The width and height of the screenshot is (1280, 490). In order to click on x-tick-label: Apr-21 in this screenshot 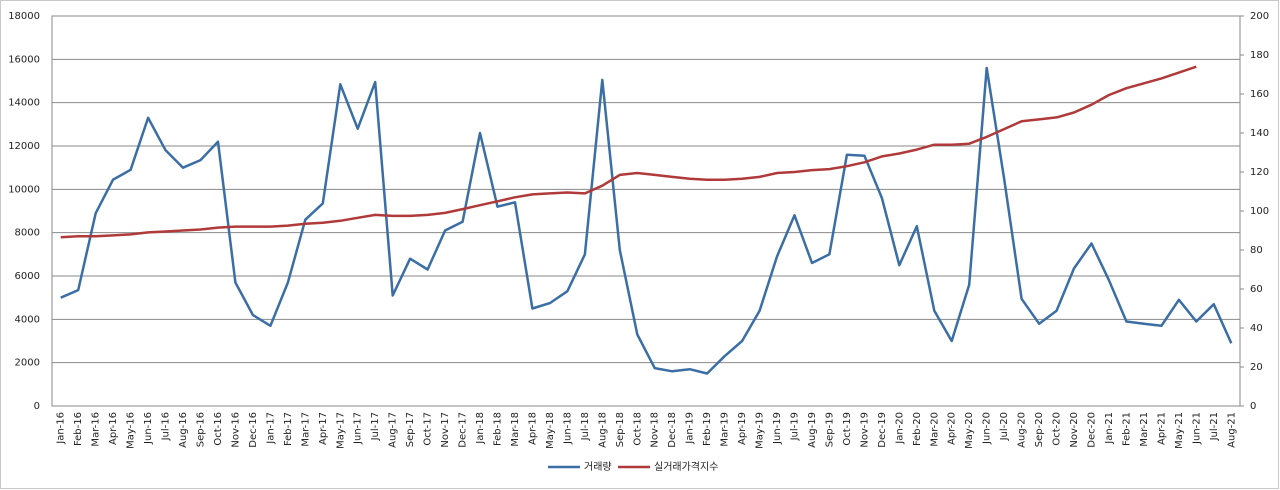, I will do `click(1161, 428)`.